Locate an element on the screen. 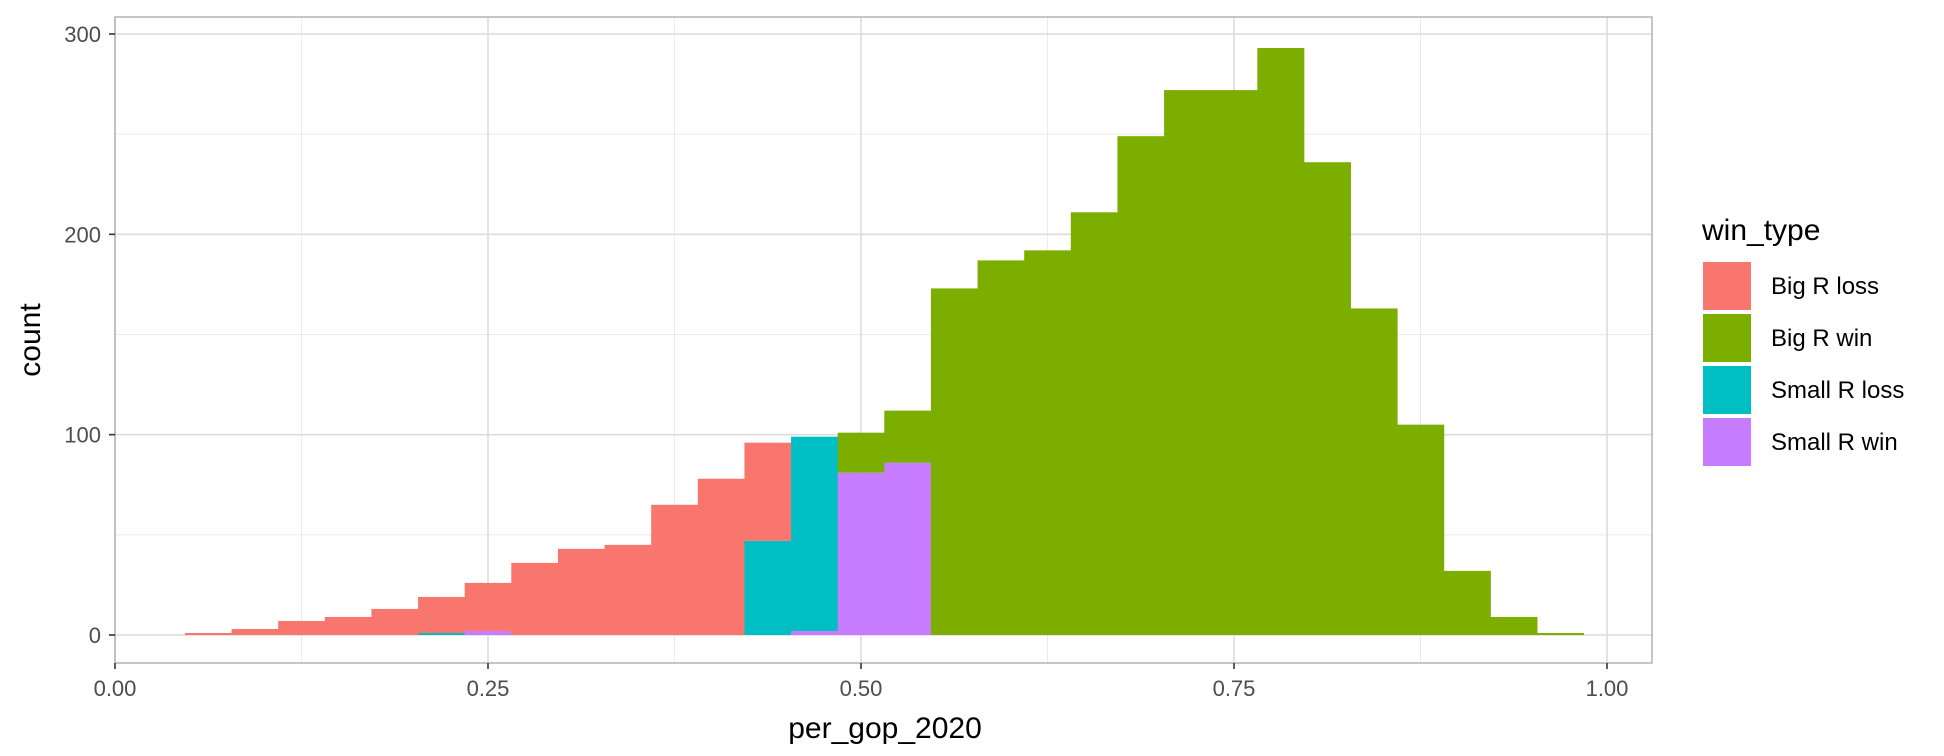 This screenshot has height=756, width=1944. x-tick-label: 0.50 is located at coordinates (861, 688).